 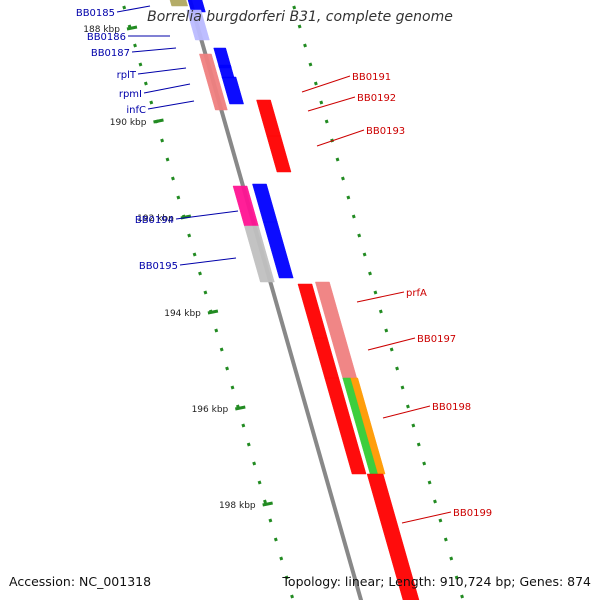 What do you see at coordinates (136, 110) in the screenshot?
I see `gene-label: infC` at bounding box center [136, 110].